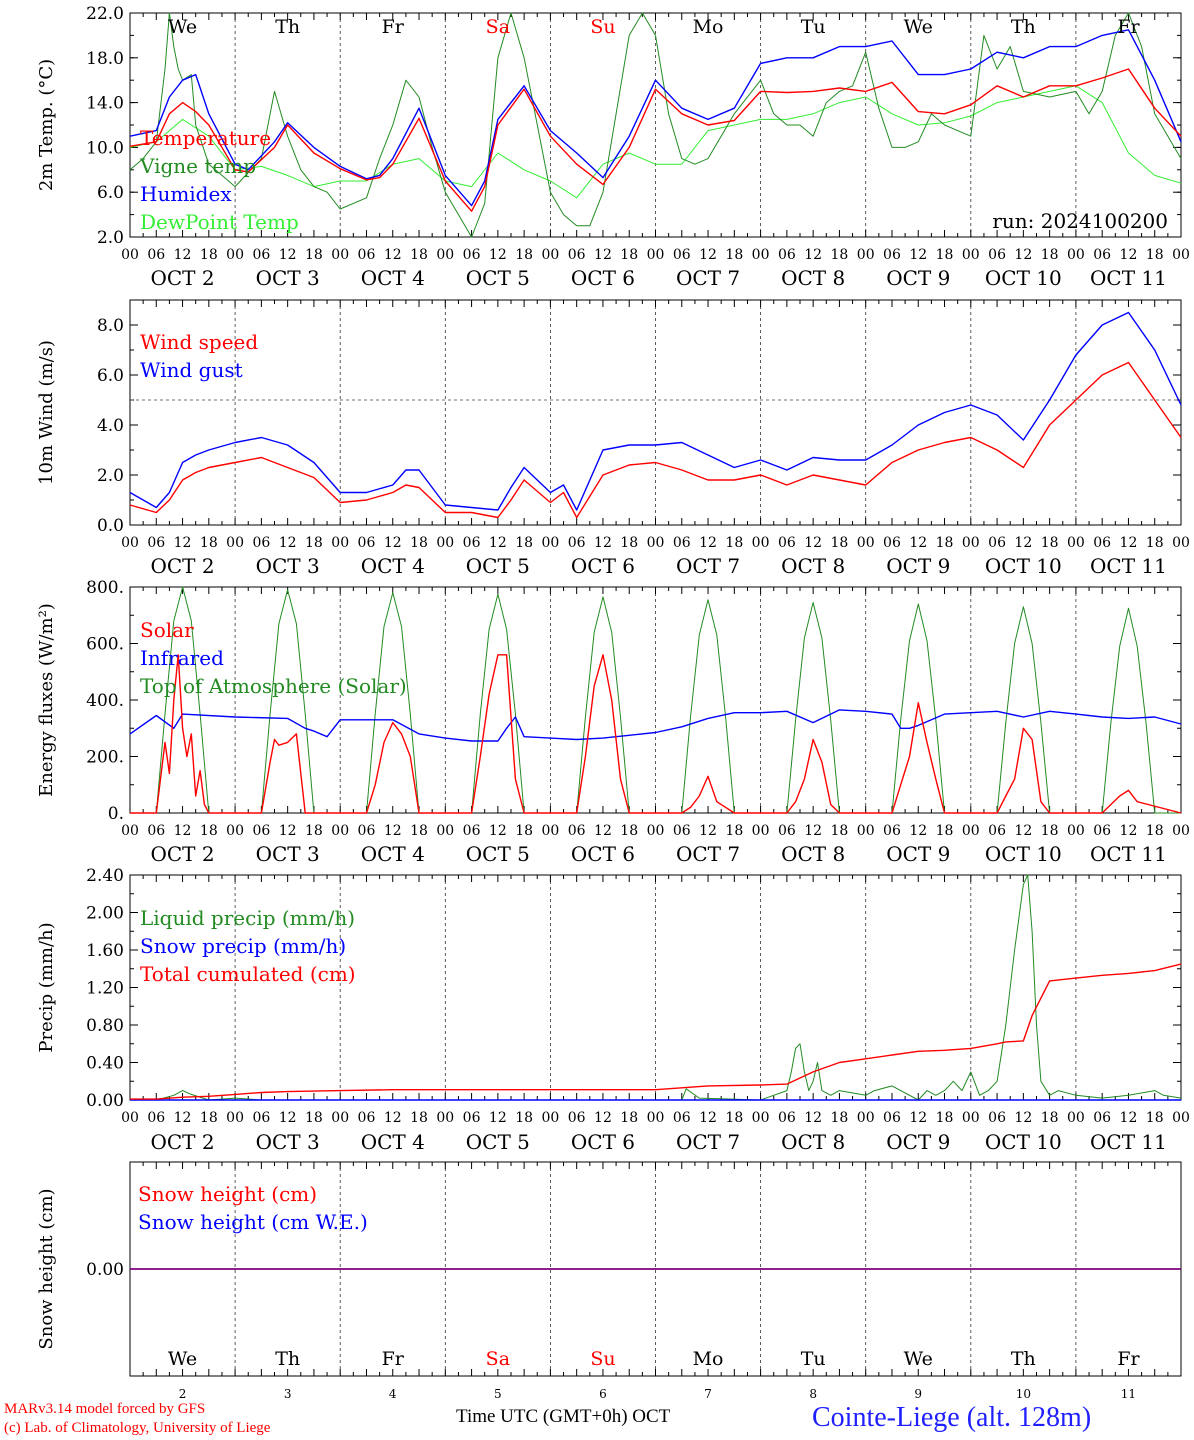 The height and width of the screenshot is (1440, 1194). Describe the element at coordinates (105, 701) in the screenshot. I see `y-tick-label: 400.` at that location.